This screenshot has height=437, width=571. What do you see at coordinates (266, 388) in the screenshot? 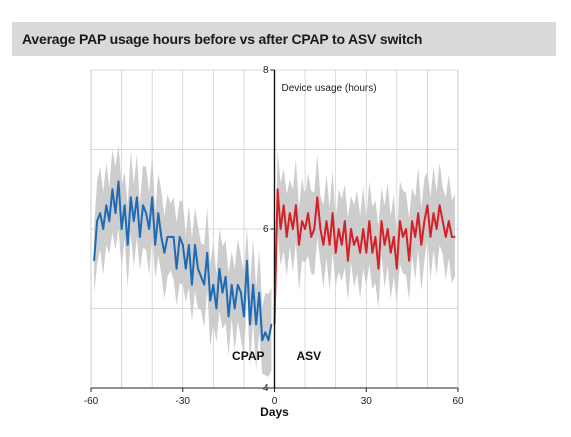
I see `y-tick-label: 4` at bounding box center [266, 388].